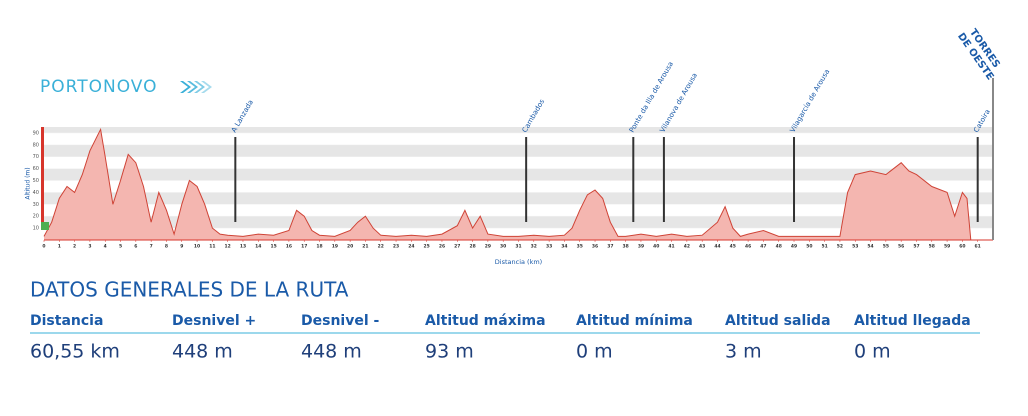  What do you see at coordinates (549, 247) in the screenshot?
I see `x-tick-label: 33` at bounding box center [549, 247].